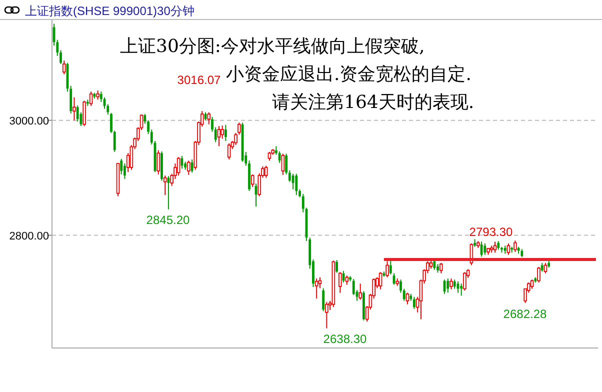  I want to click on y-tick-label: 2800.00, so click(29, 236).